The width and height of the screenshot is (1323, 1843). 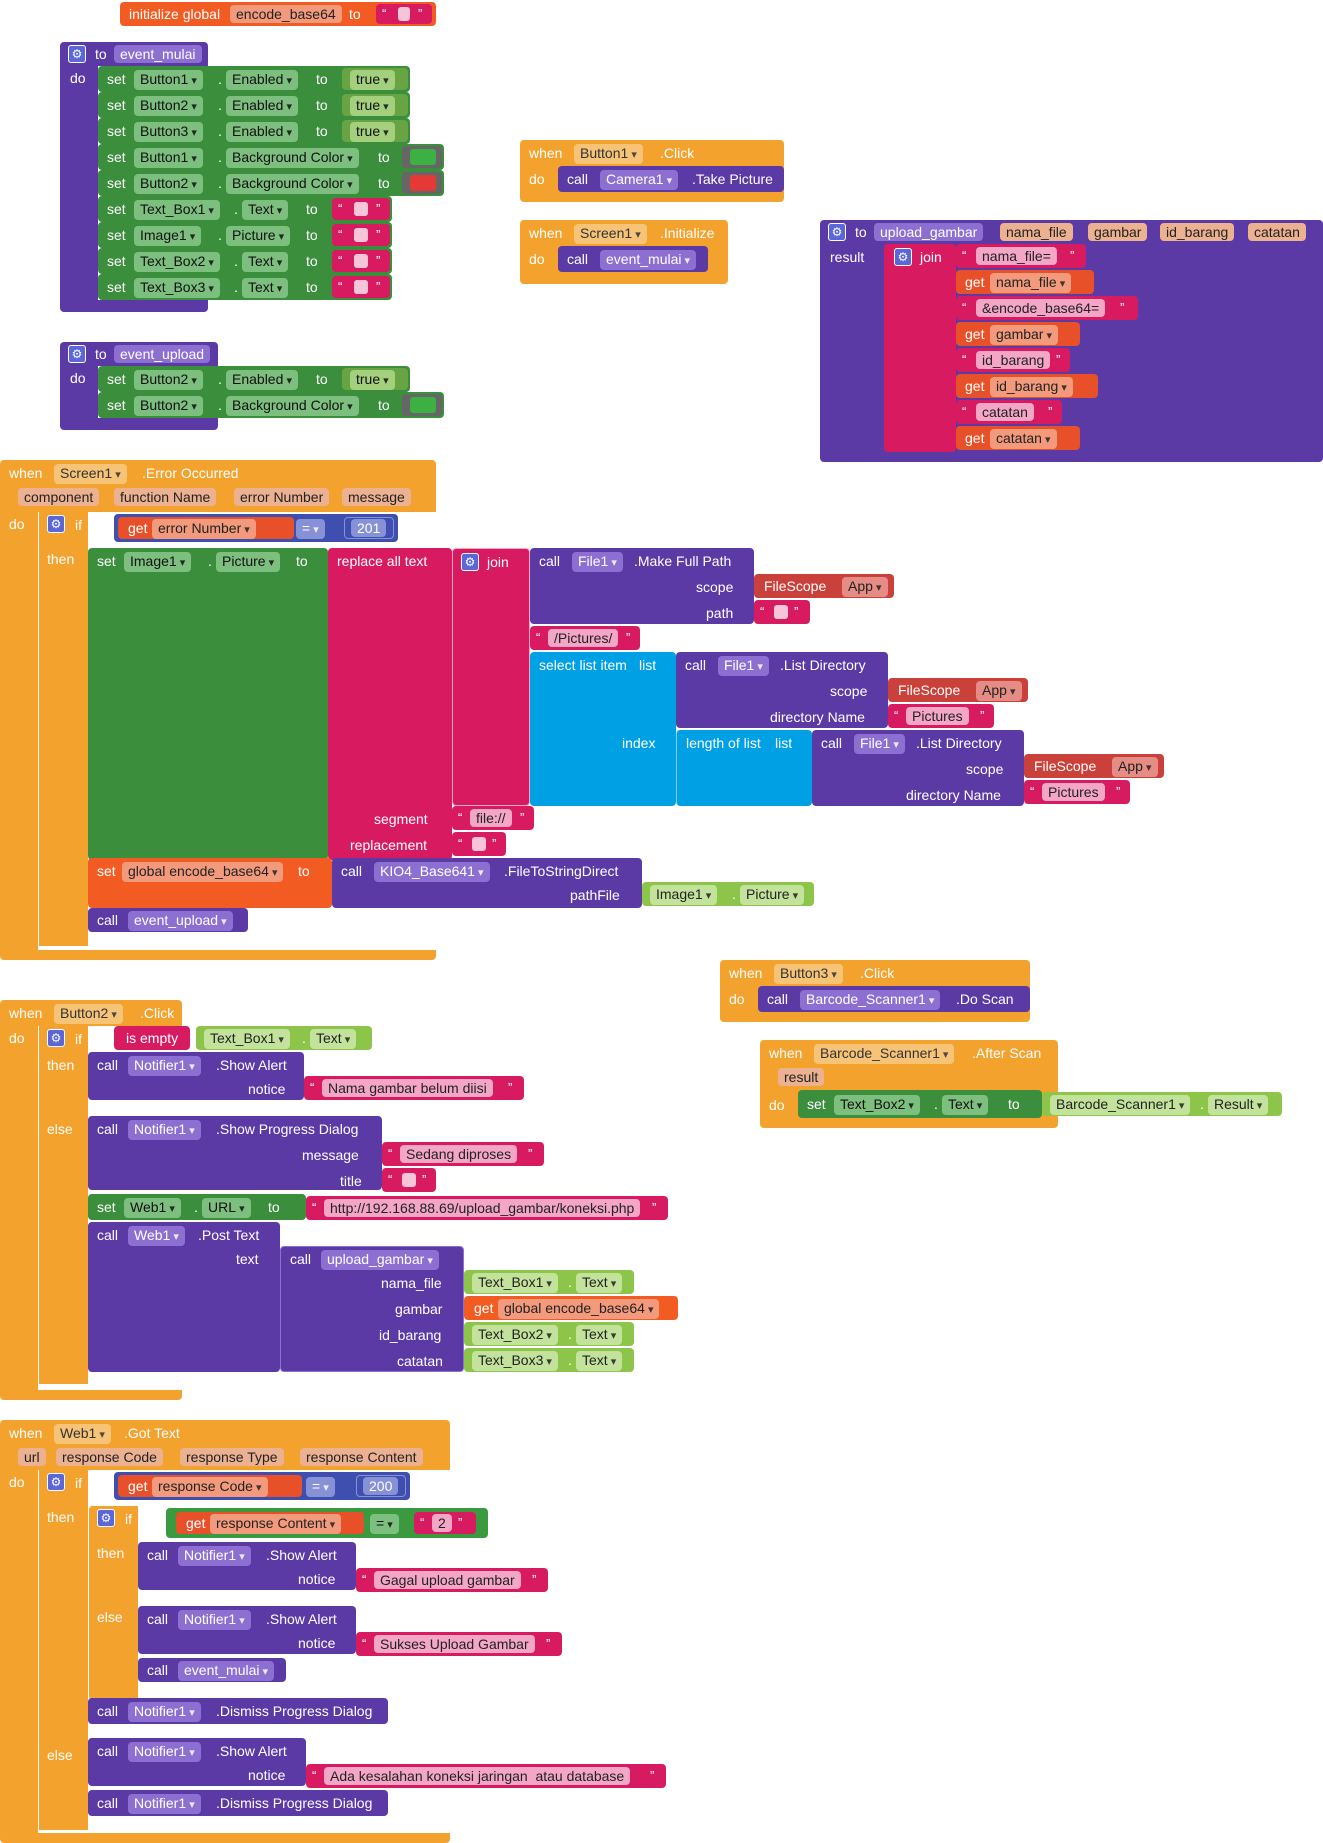 I want to click on set-image1-picture: set Image1 . Picture to, so click(x=208, y=704).